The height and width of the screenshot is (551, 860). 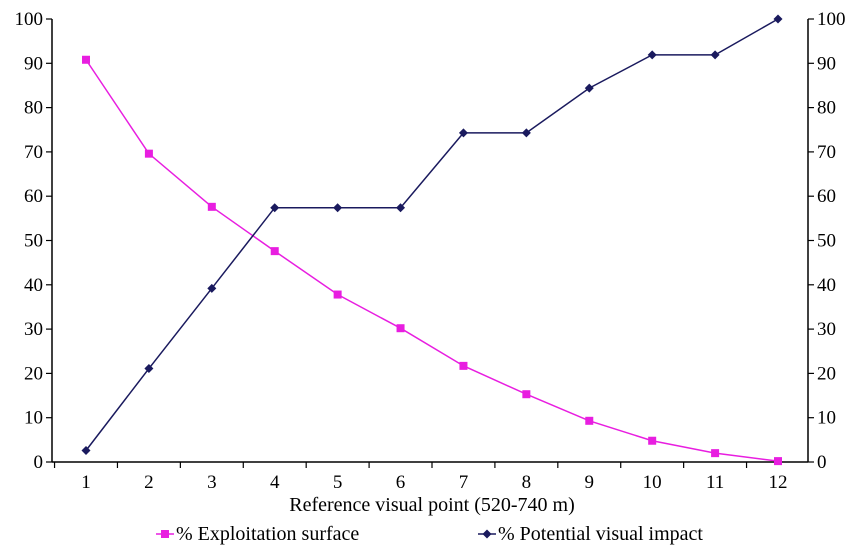 I want to click on x-tick-label: 11, so click(x=715, y=482).